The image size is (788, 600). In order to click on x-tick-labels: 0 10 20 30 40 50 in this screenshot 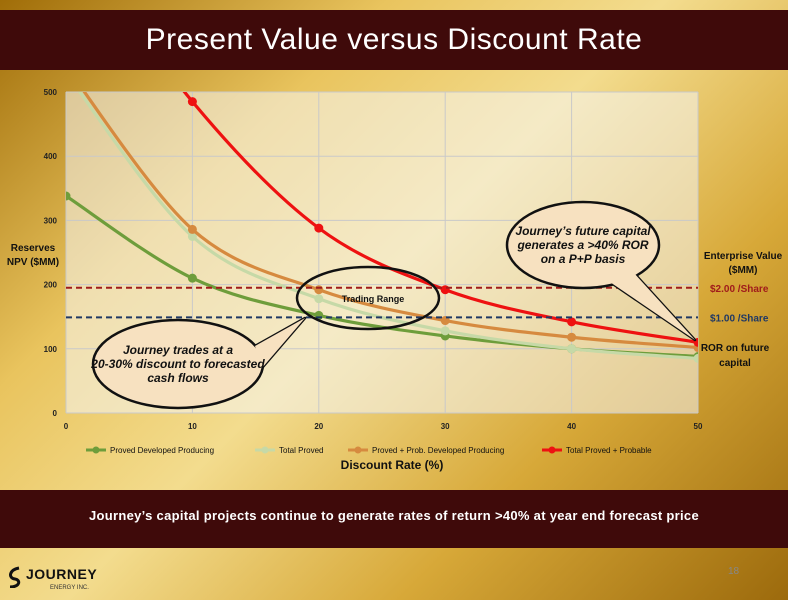, I will do `click(383, 426)`.